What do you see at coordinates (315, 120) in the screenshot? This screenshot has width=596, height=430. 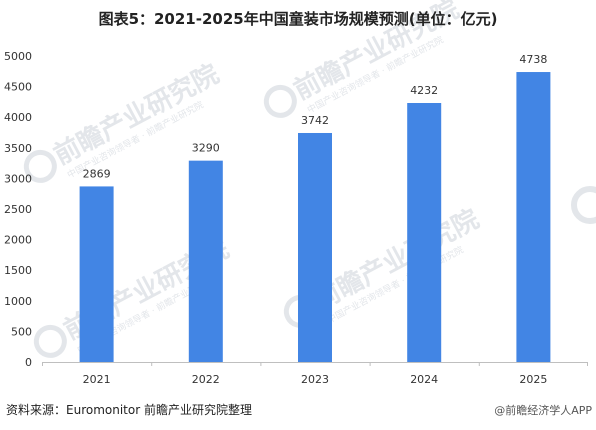 I see `data-label-2023: 3742` at bounding box center [315, 120].